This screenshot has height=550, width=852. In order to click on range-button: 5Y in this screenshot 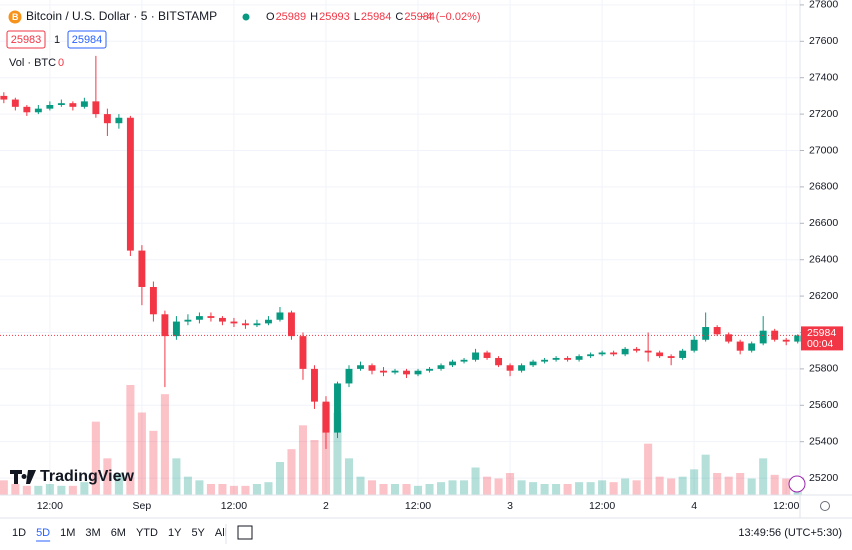, I will do `click(198, 533)`.